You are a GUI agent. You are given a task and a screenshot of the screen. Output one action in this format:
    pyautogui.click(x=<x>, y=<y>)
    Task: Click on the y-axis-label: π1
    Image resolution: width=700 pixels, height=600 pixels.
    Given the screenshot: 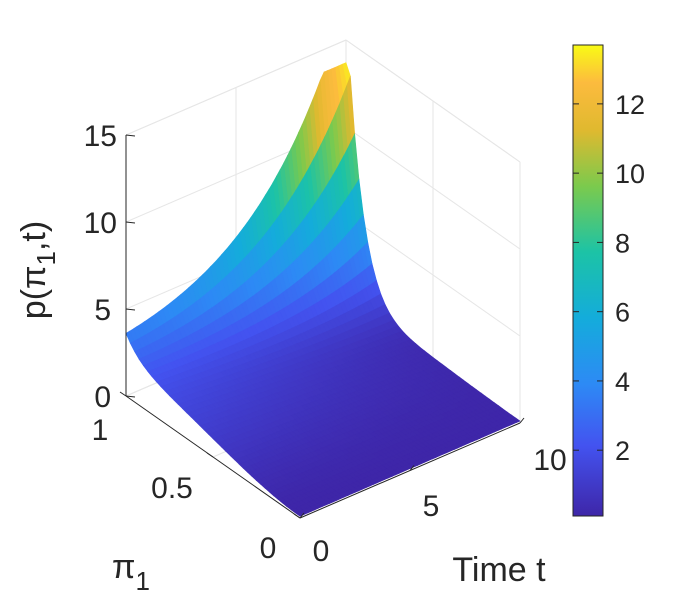 What is the action you would take?
    pyautogui.click(x=131, y=572)
    